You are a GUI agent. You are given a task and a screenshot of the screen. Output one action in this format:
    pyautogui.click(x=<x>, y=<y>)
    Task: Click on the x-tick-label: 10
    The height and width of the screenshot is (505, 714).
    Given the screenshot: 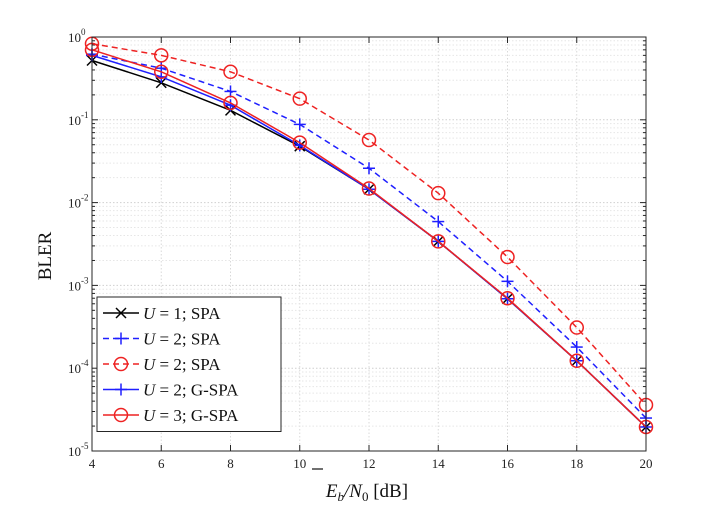 What is the action you would take?
    pyautogui.click(x=299, y=463)
    